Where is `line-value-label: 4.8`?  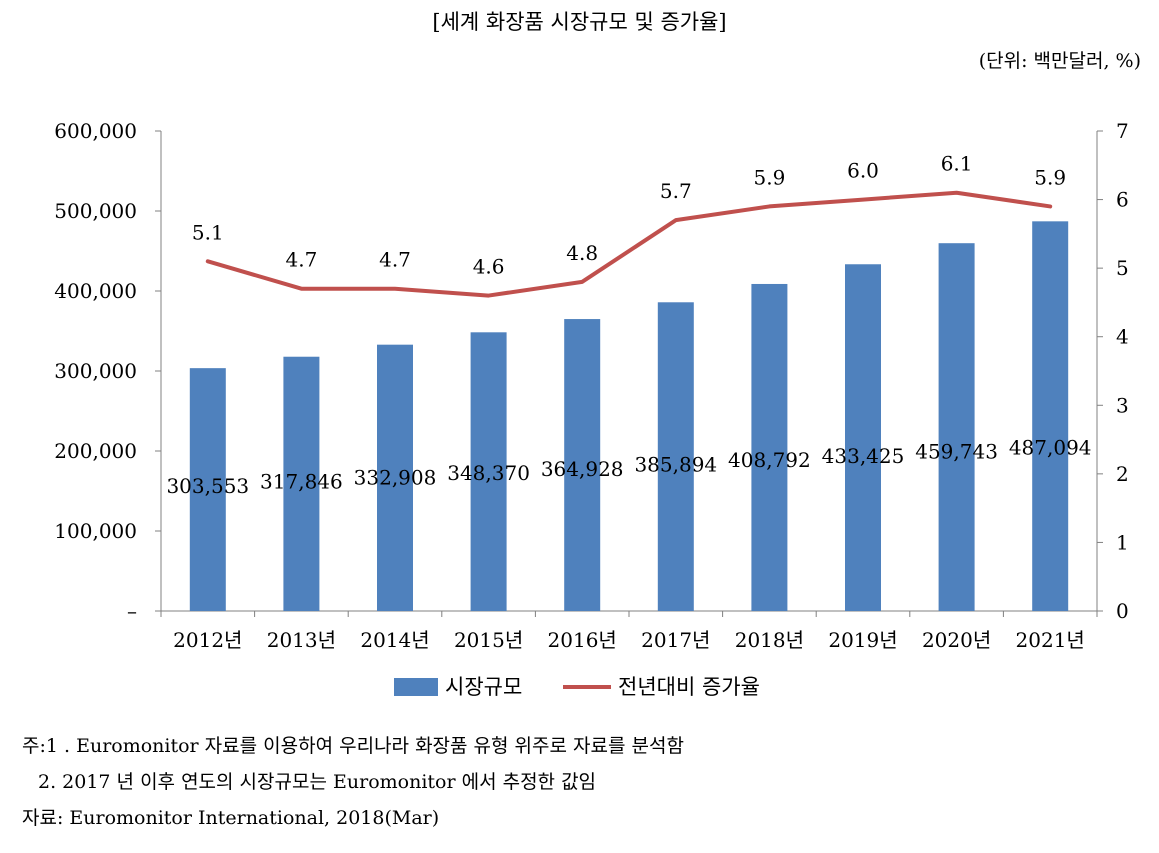
line-value-label: 4.8 is located at coordinates (582, 253).